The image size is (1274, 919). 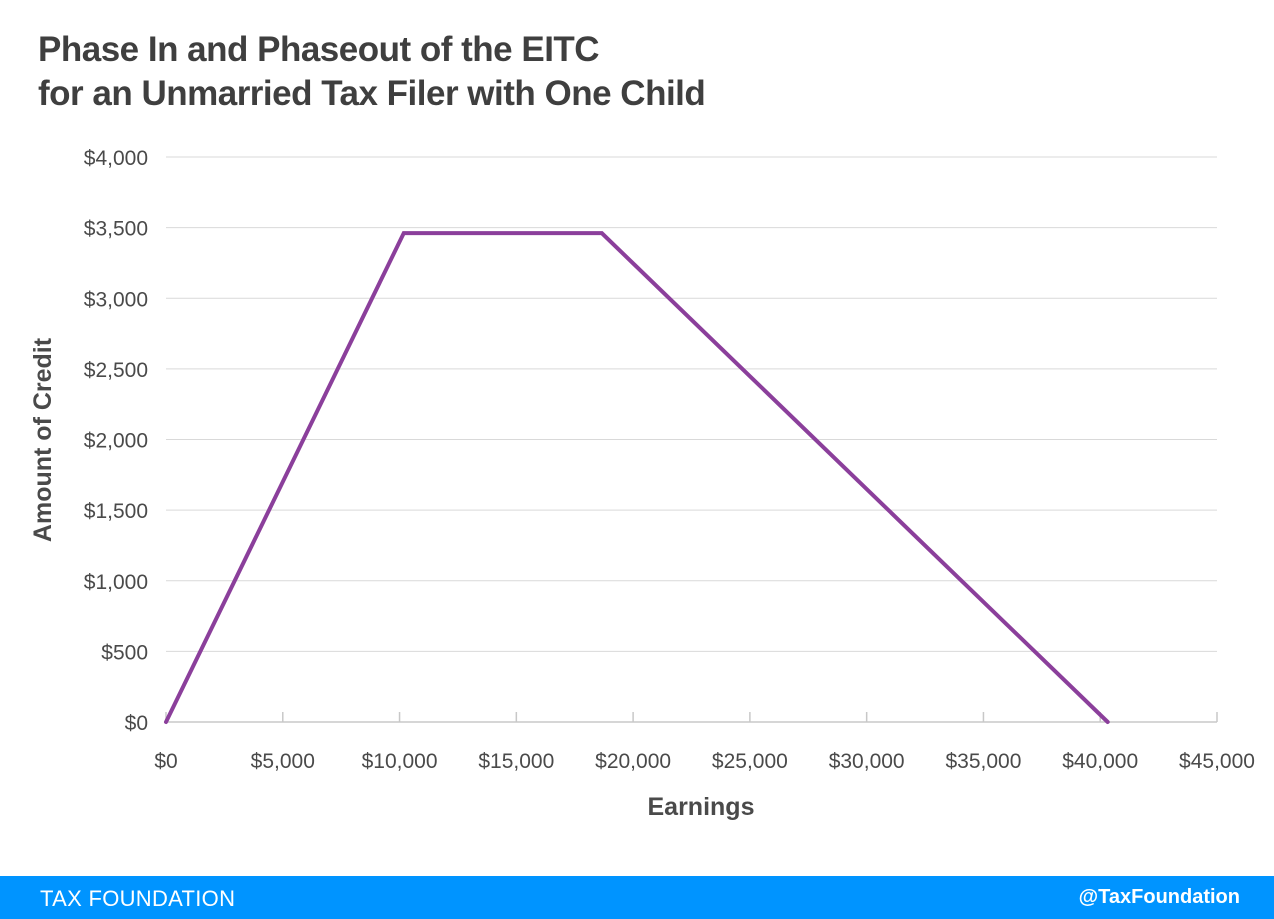 I want to click on x-tick-label: $25,000, so click(x=750, y=761).